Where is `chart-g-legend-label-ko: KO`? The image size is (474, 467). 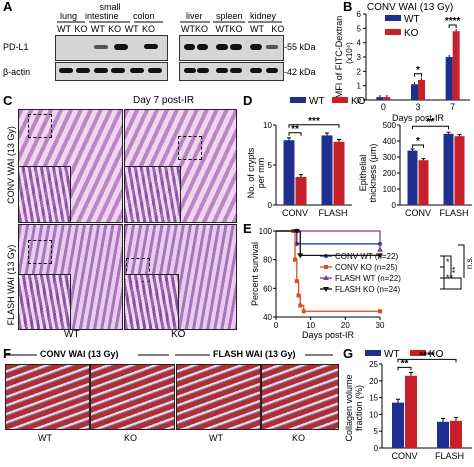 chart-g-legend-label-ko: KO is located at coordinates (436, 354).